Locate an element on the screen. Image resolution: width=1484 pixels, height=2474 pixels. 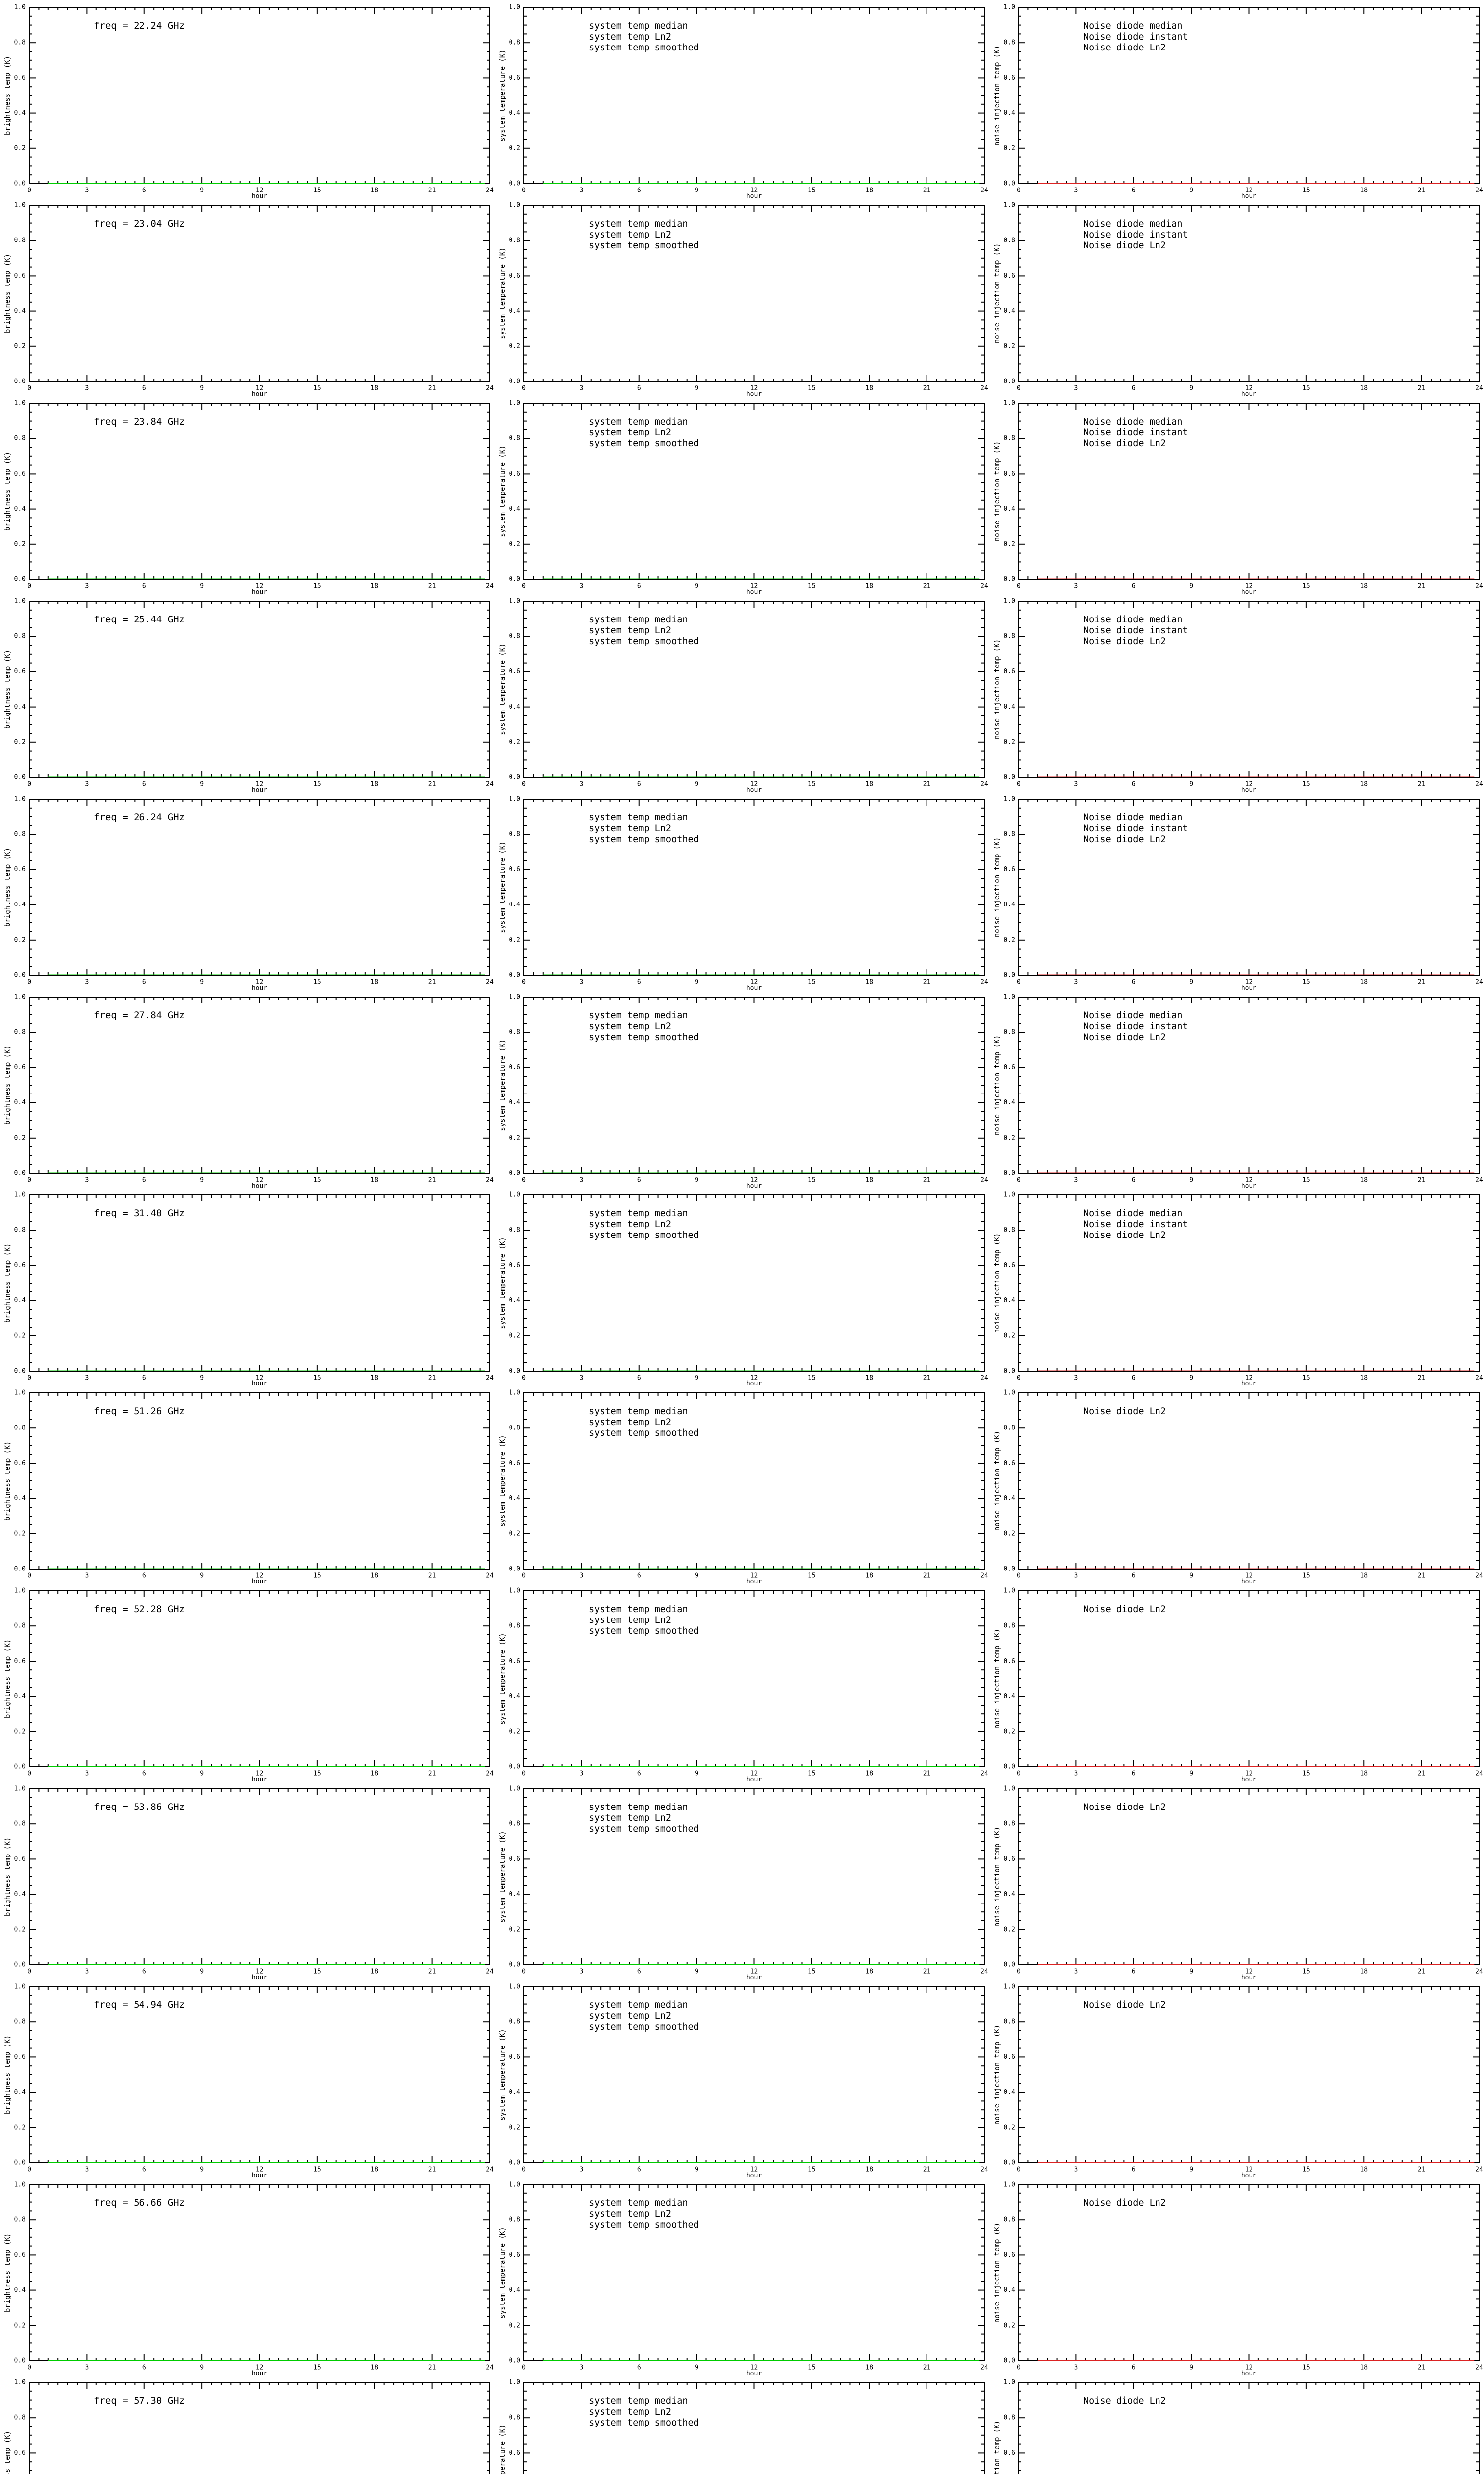
y-axis-label: noise injection temp (K) is located at coordinates (997, 689).